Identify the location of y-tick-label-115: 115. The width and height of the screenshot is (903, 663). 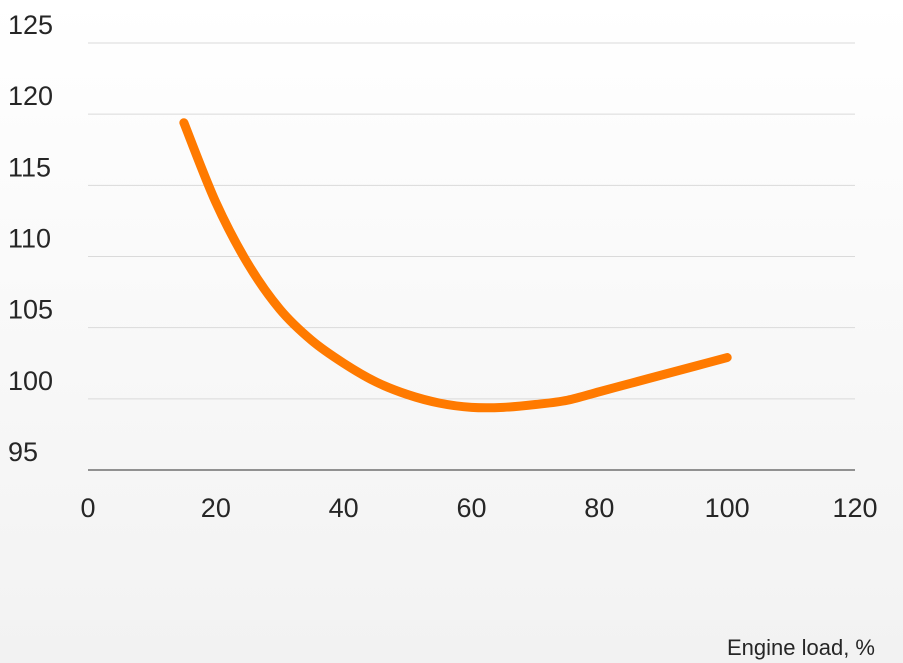
(29, 167).